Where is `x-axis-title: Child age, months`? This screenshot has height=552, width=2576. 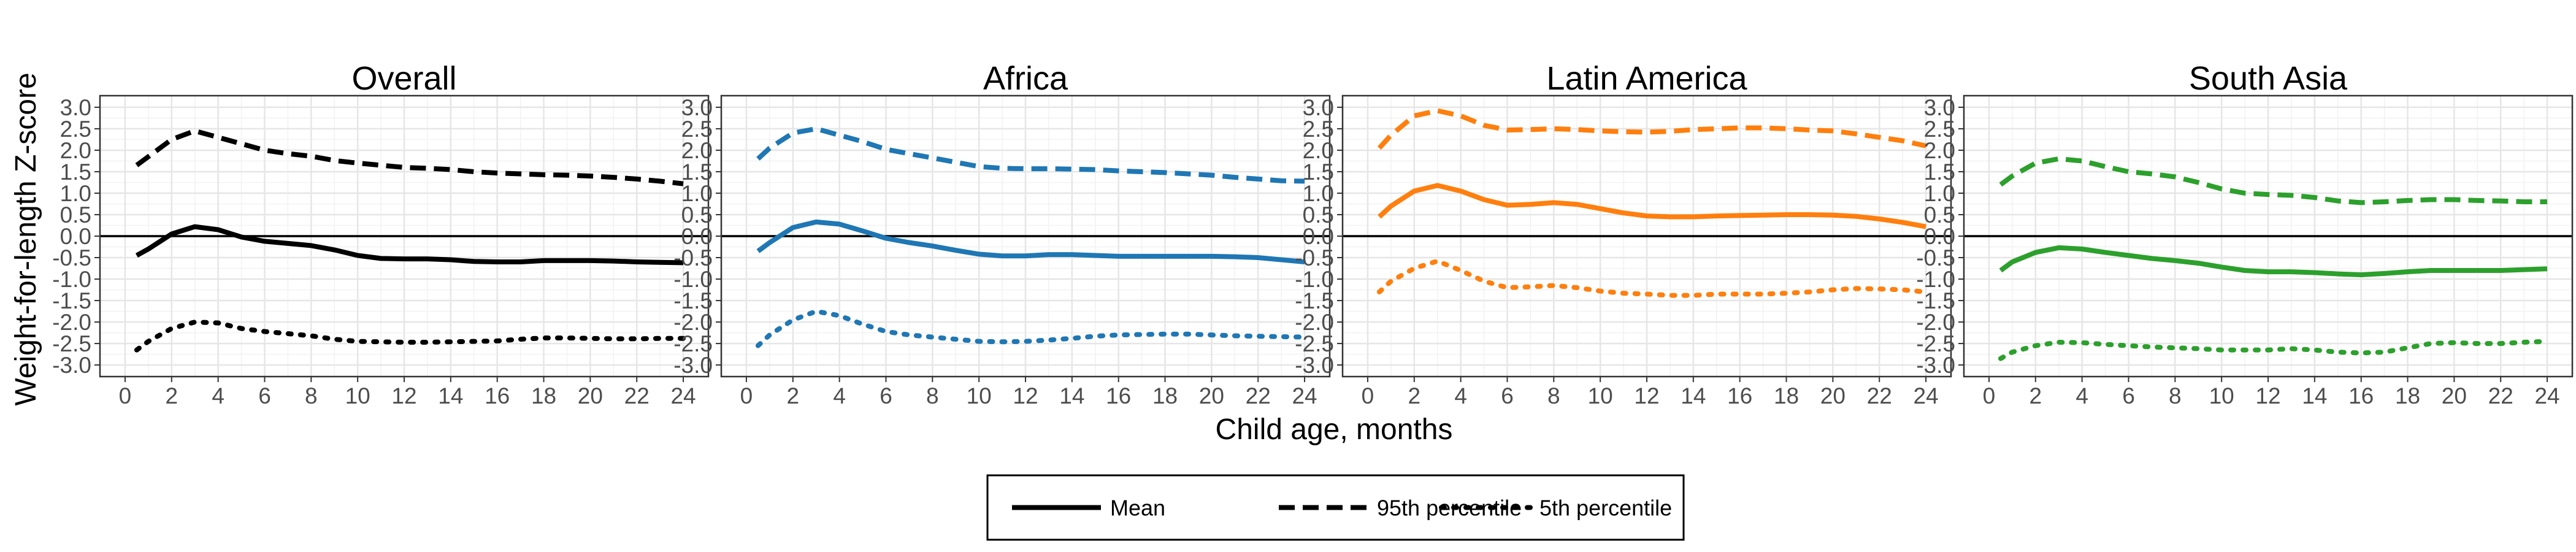 x-axis-title: Child age, months is located at coordinates (1334, 429).